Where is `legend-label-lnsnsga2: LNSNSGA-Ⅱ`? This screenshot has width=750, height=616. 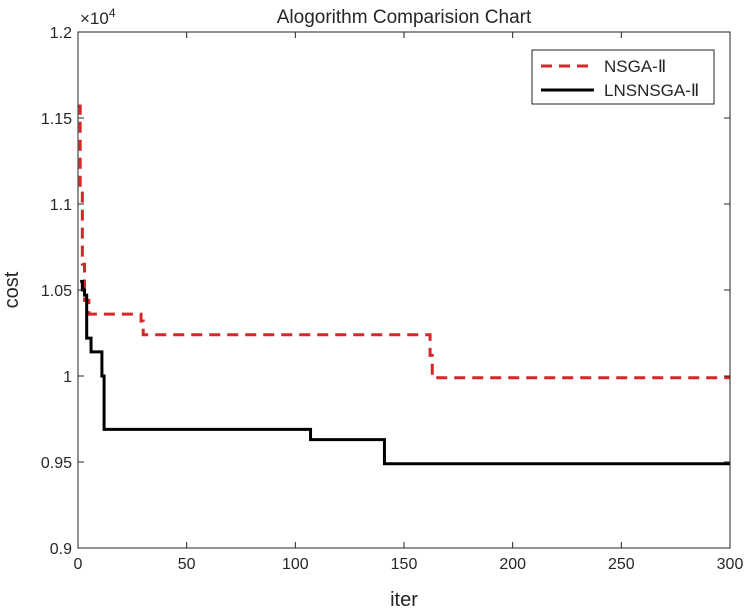
legend-label-lnsnsga2: LNSNSGA-Ⅱ is located at coordinates (651, 90).